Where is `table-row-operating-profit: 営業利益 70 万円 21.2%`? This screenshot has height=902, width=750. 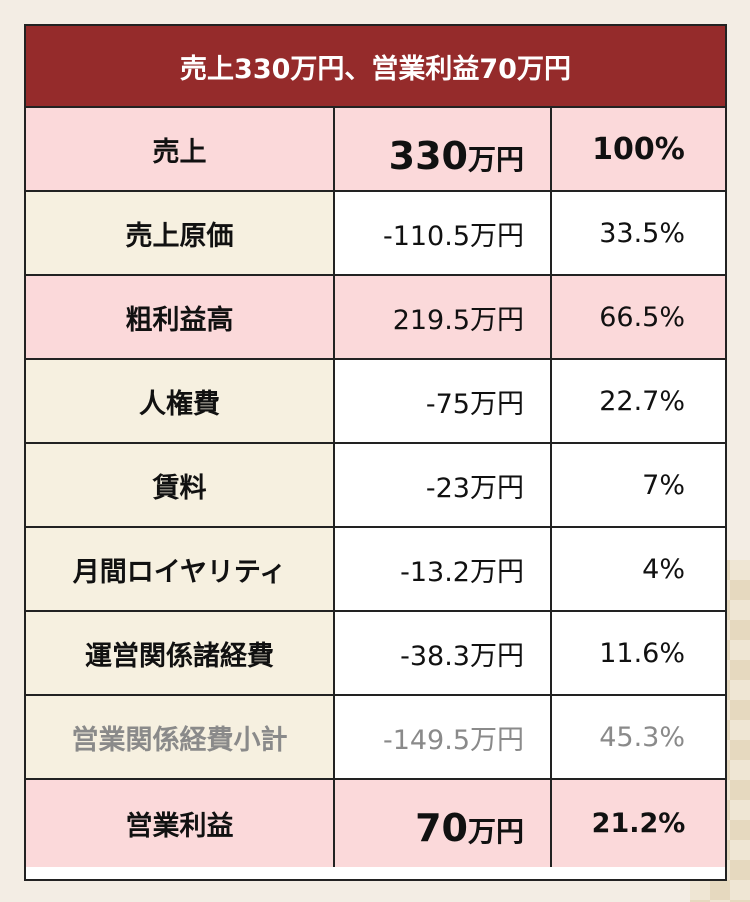 table-row-operating-profit: 営業利益 70 万円 21.2% is located at coordinates (375, 823).